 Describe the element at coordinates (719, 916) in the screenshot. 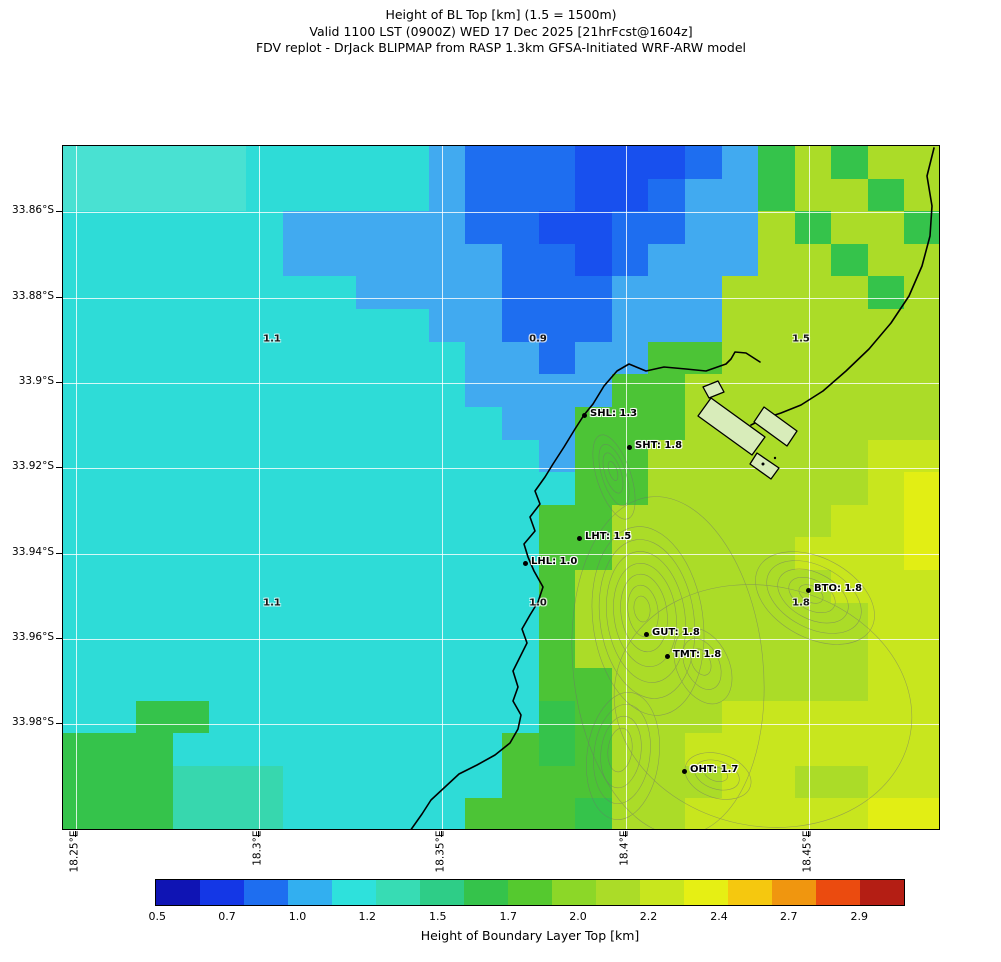

I see `colorbar-tick-label: 2.4` at that location.